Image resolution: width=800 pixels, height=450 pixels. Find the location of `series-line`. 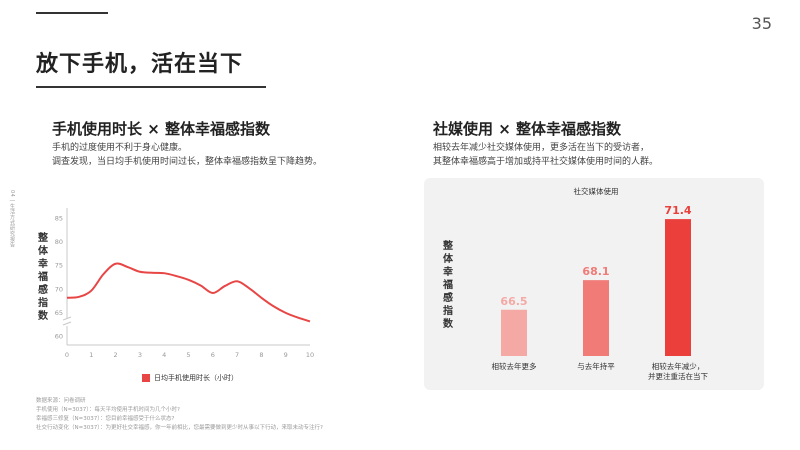

series-line is located at coordinates (188, 292).